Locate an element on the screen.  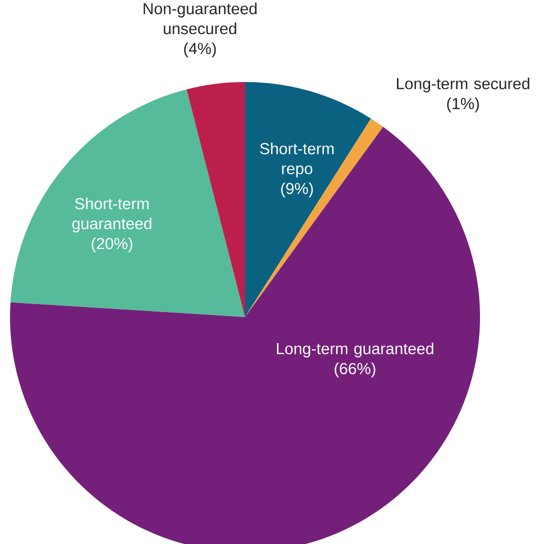
slice-label: Short-term repo is located at coordinates (297, 160).